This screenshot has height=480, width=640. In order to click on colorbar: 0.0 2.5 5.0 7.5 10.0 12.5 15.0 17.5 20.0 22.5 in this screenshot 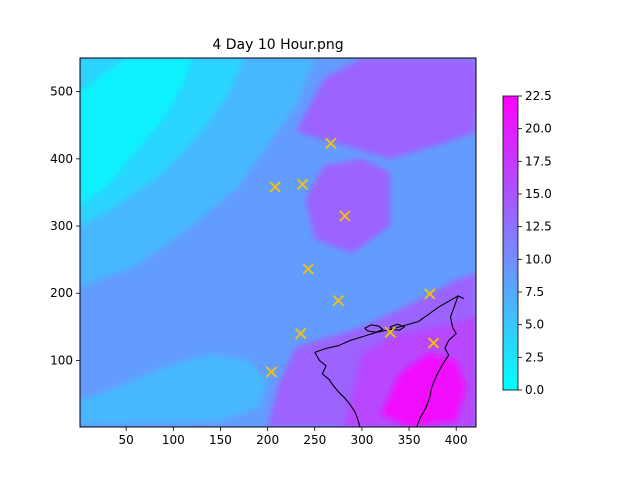, I will do `click(527, 243)`.